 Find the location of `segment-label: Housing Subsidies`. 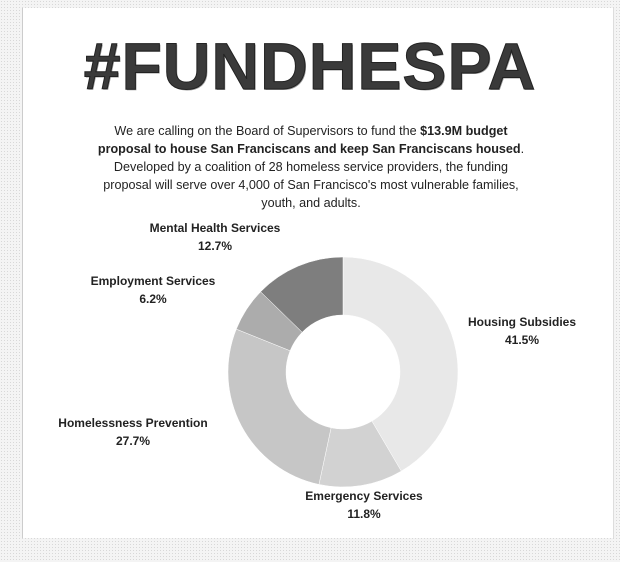

segment-label: Housing Subsidies is located at coordinates (522, 322).